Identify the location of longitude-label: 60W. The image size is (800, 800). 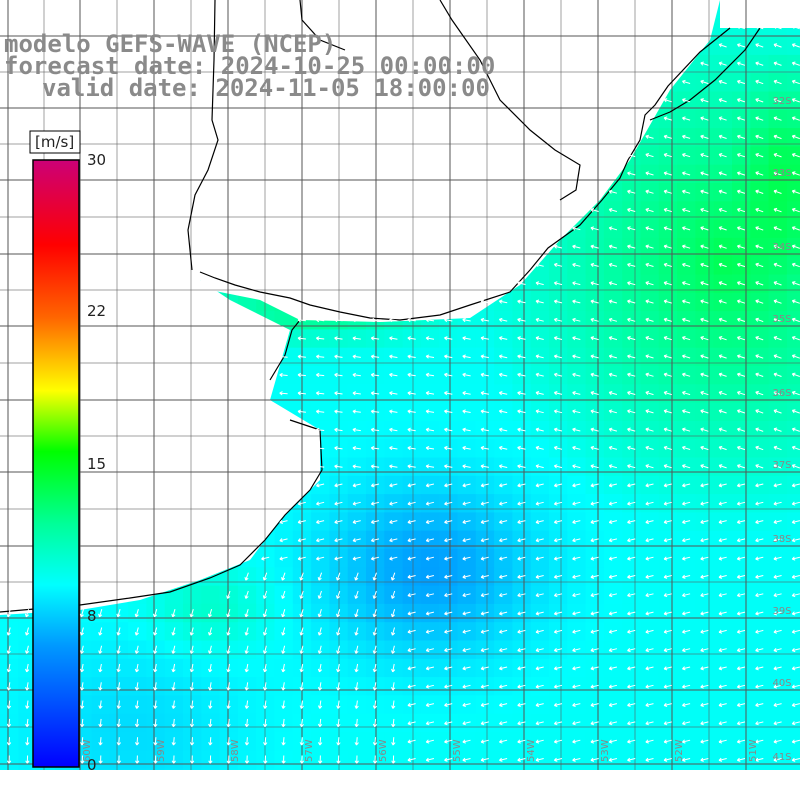
(87, 750).